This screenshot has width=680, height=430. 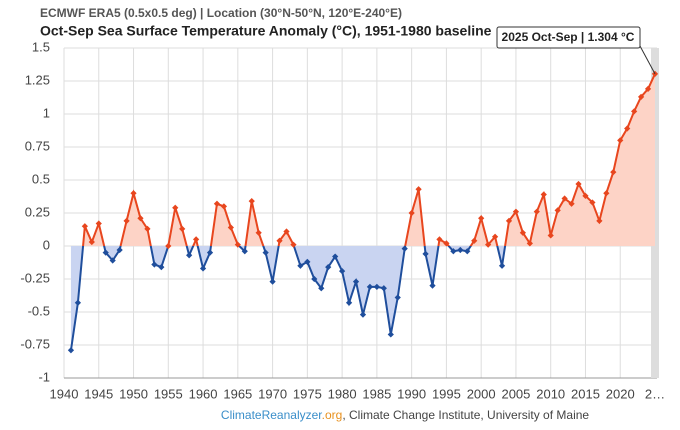 What do you see at coordinates (44, 376) in the screenshot?
I see `y-tick-label: -1` at bounding box center [44, 376].